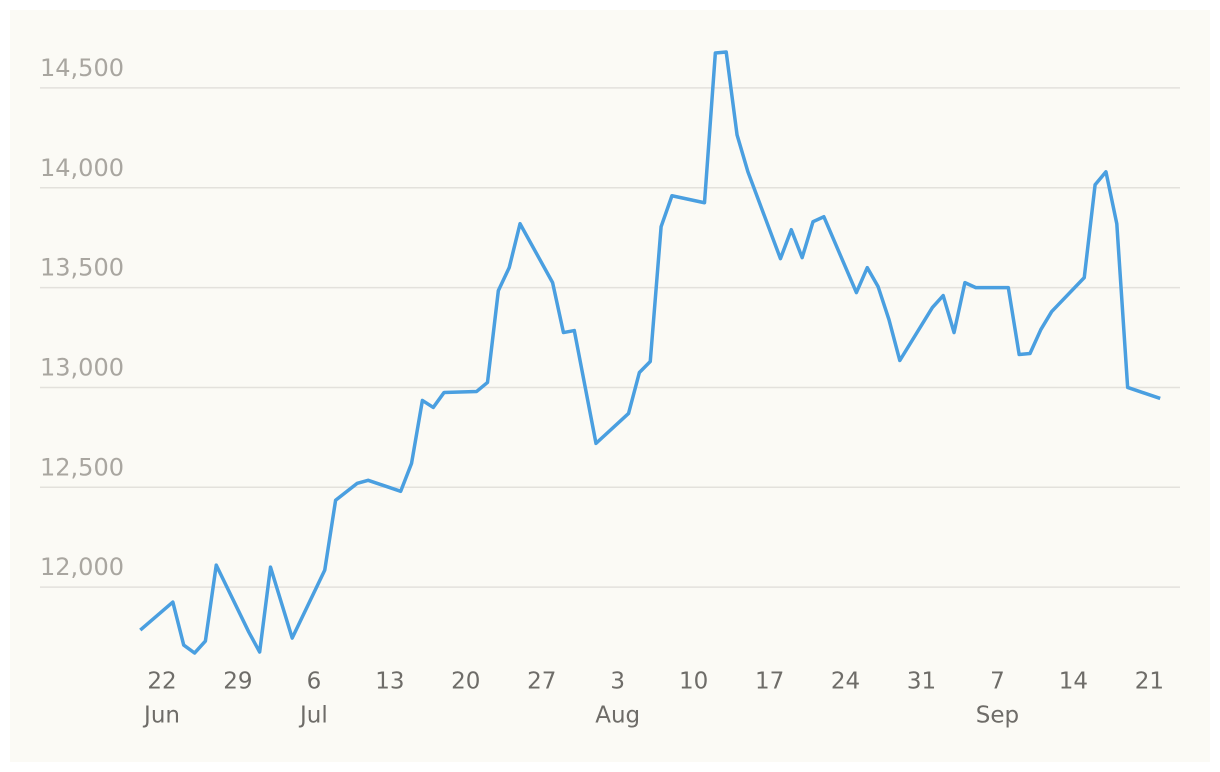  What do you see at coordinates (82, 168) in the screenshot?
I see `y-tick-label: 14,000` at bounding box center [82, 168].